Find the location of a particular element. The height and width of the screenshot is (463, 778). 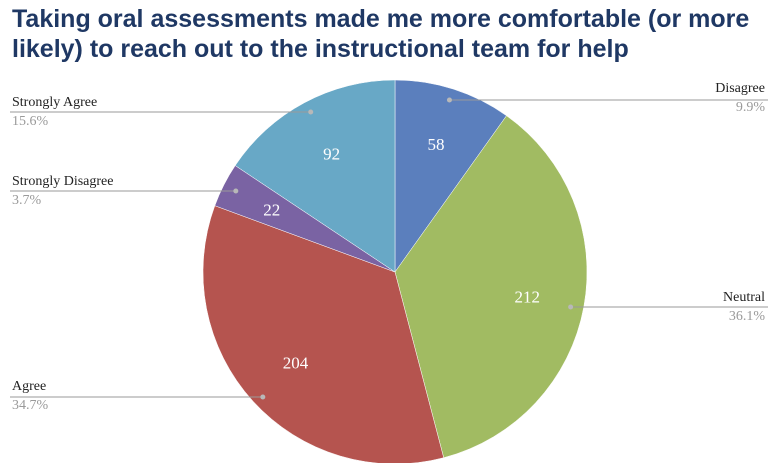

slice-value-label-disagree: 58 is located at coordinates (435, 144).